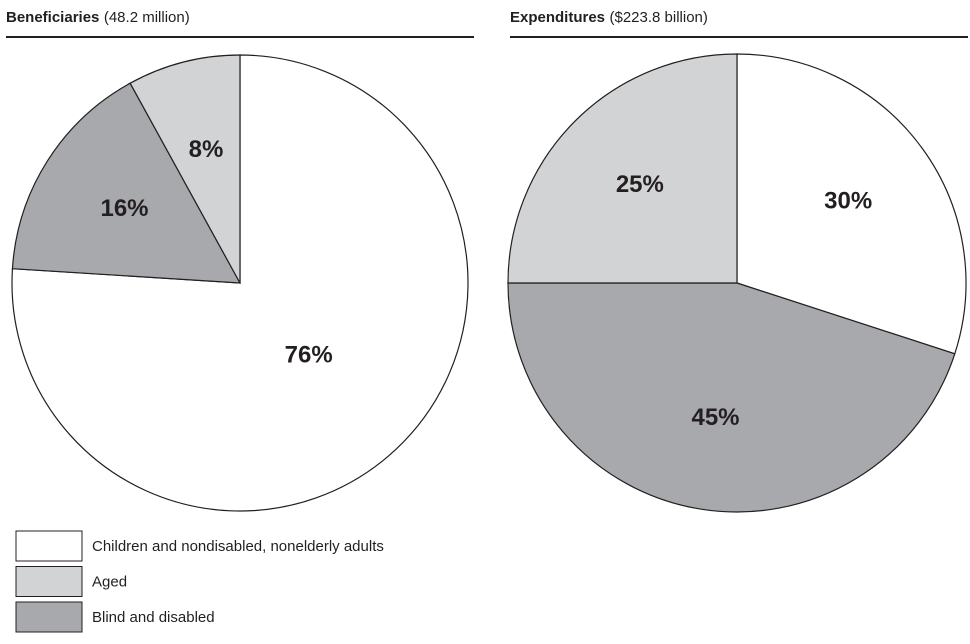 The image size is (970, 644). What do you see at coordinates (52, 17) in the screenshot?
I see `chart-title: Beneficiaries` at bounding box center [52, 17].